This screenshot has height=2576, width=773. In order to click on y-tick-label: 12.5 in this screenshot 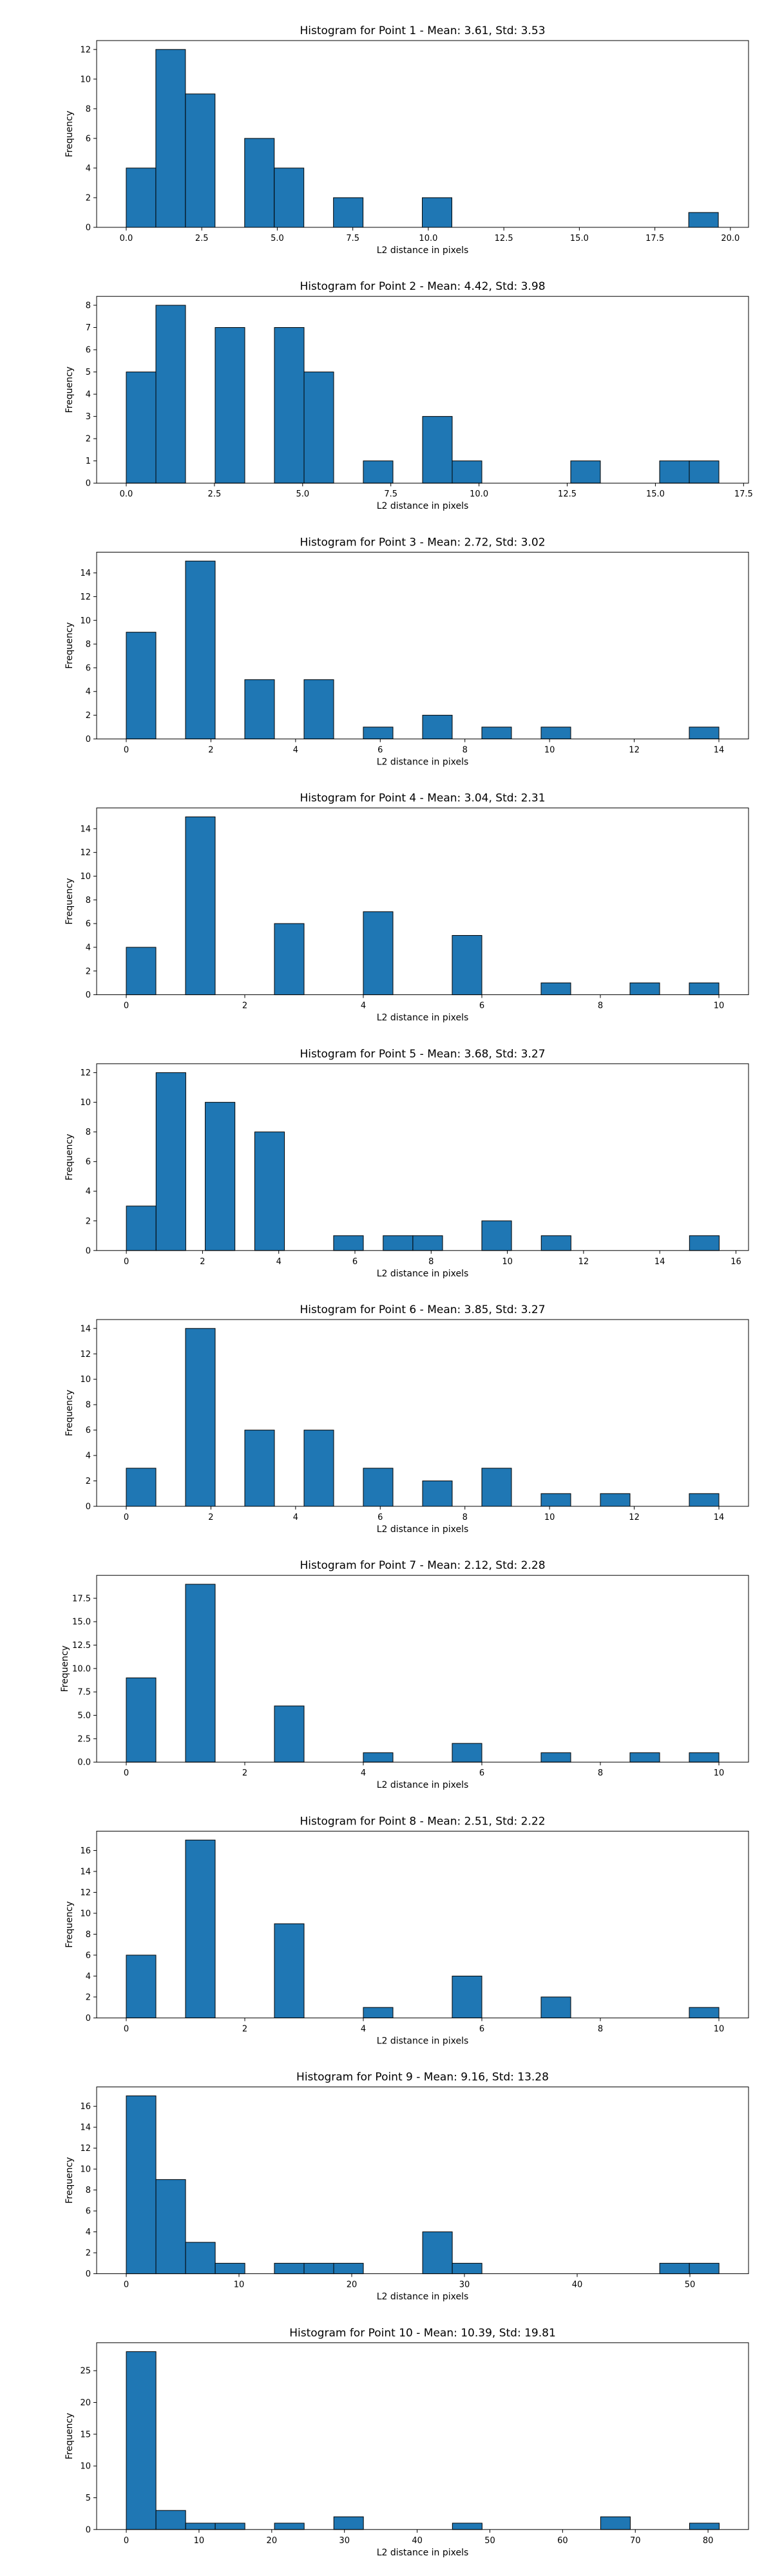, I will do `click(81, 1646)`.